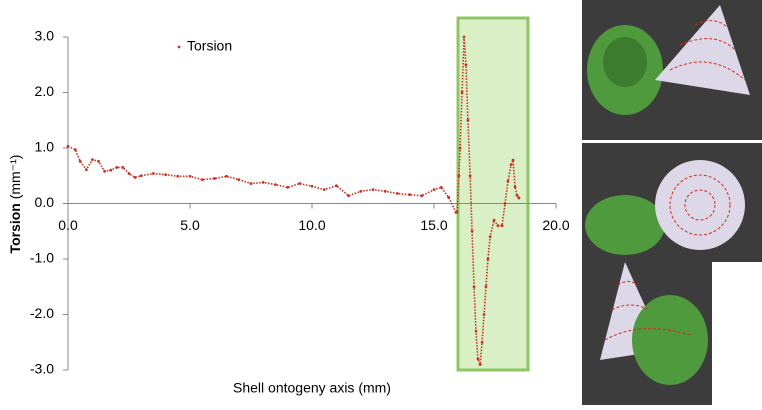 Image resolution: width=762 pixels, height=410 pixels. Describe the element at coordinates (555, 225) in the screenshot. I see `x-tick-label: 20.0` at that location.